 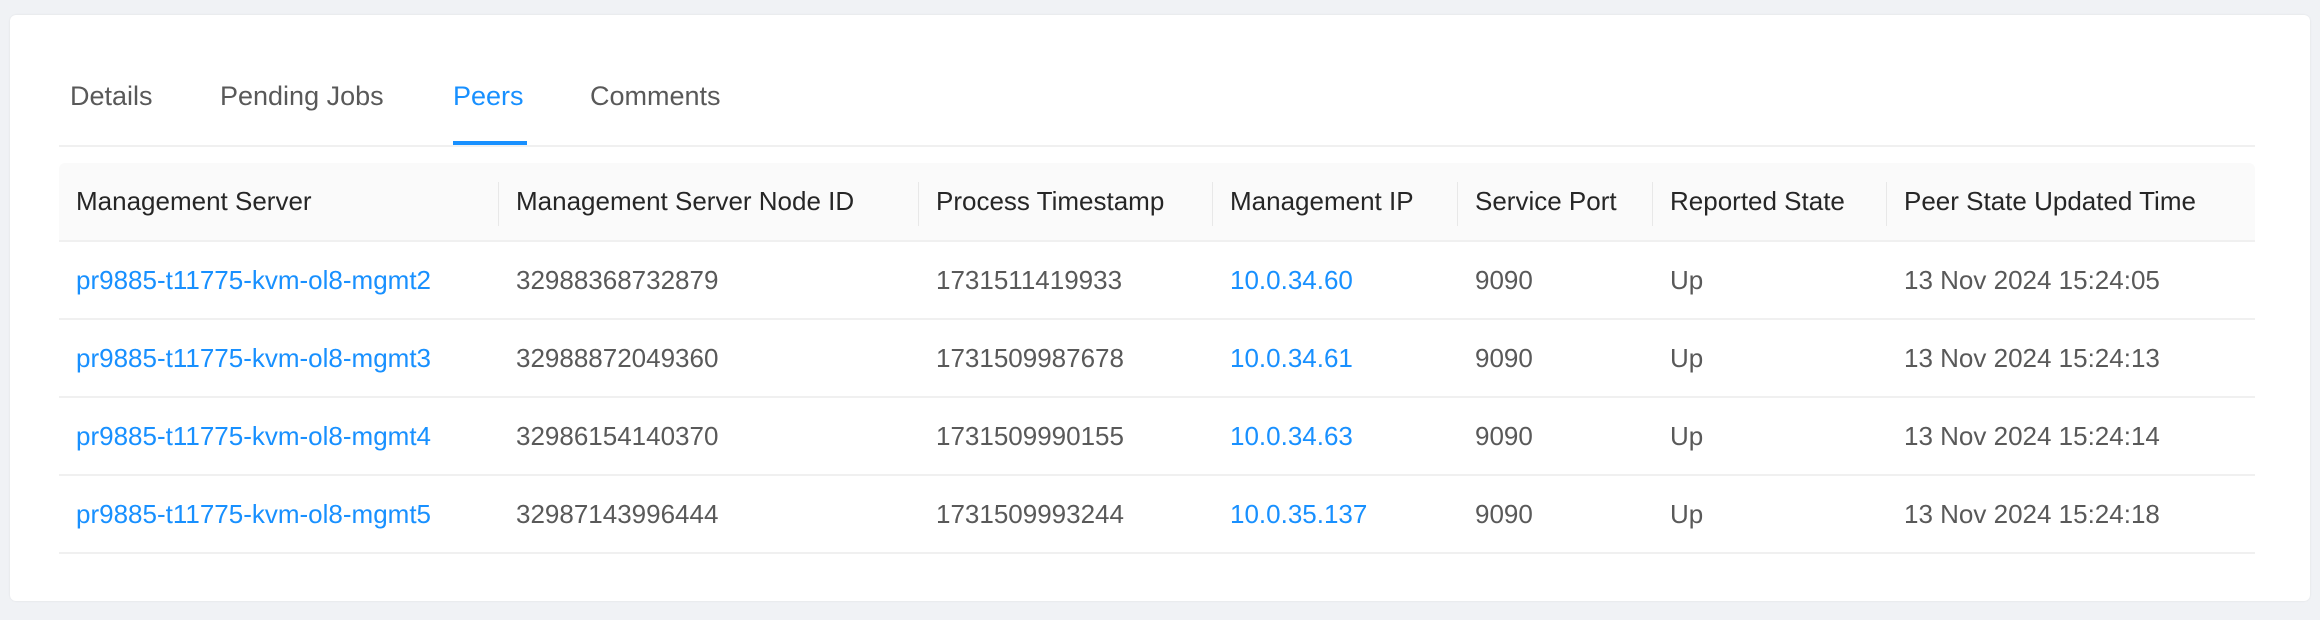 I want to click on column-header-node-id: Management Server Node ID, so click(x=709, y=202).